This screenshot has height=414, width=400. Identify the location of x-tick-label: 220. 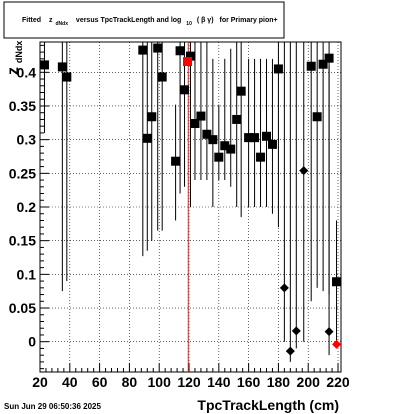
(338, 382).